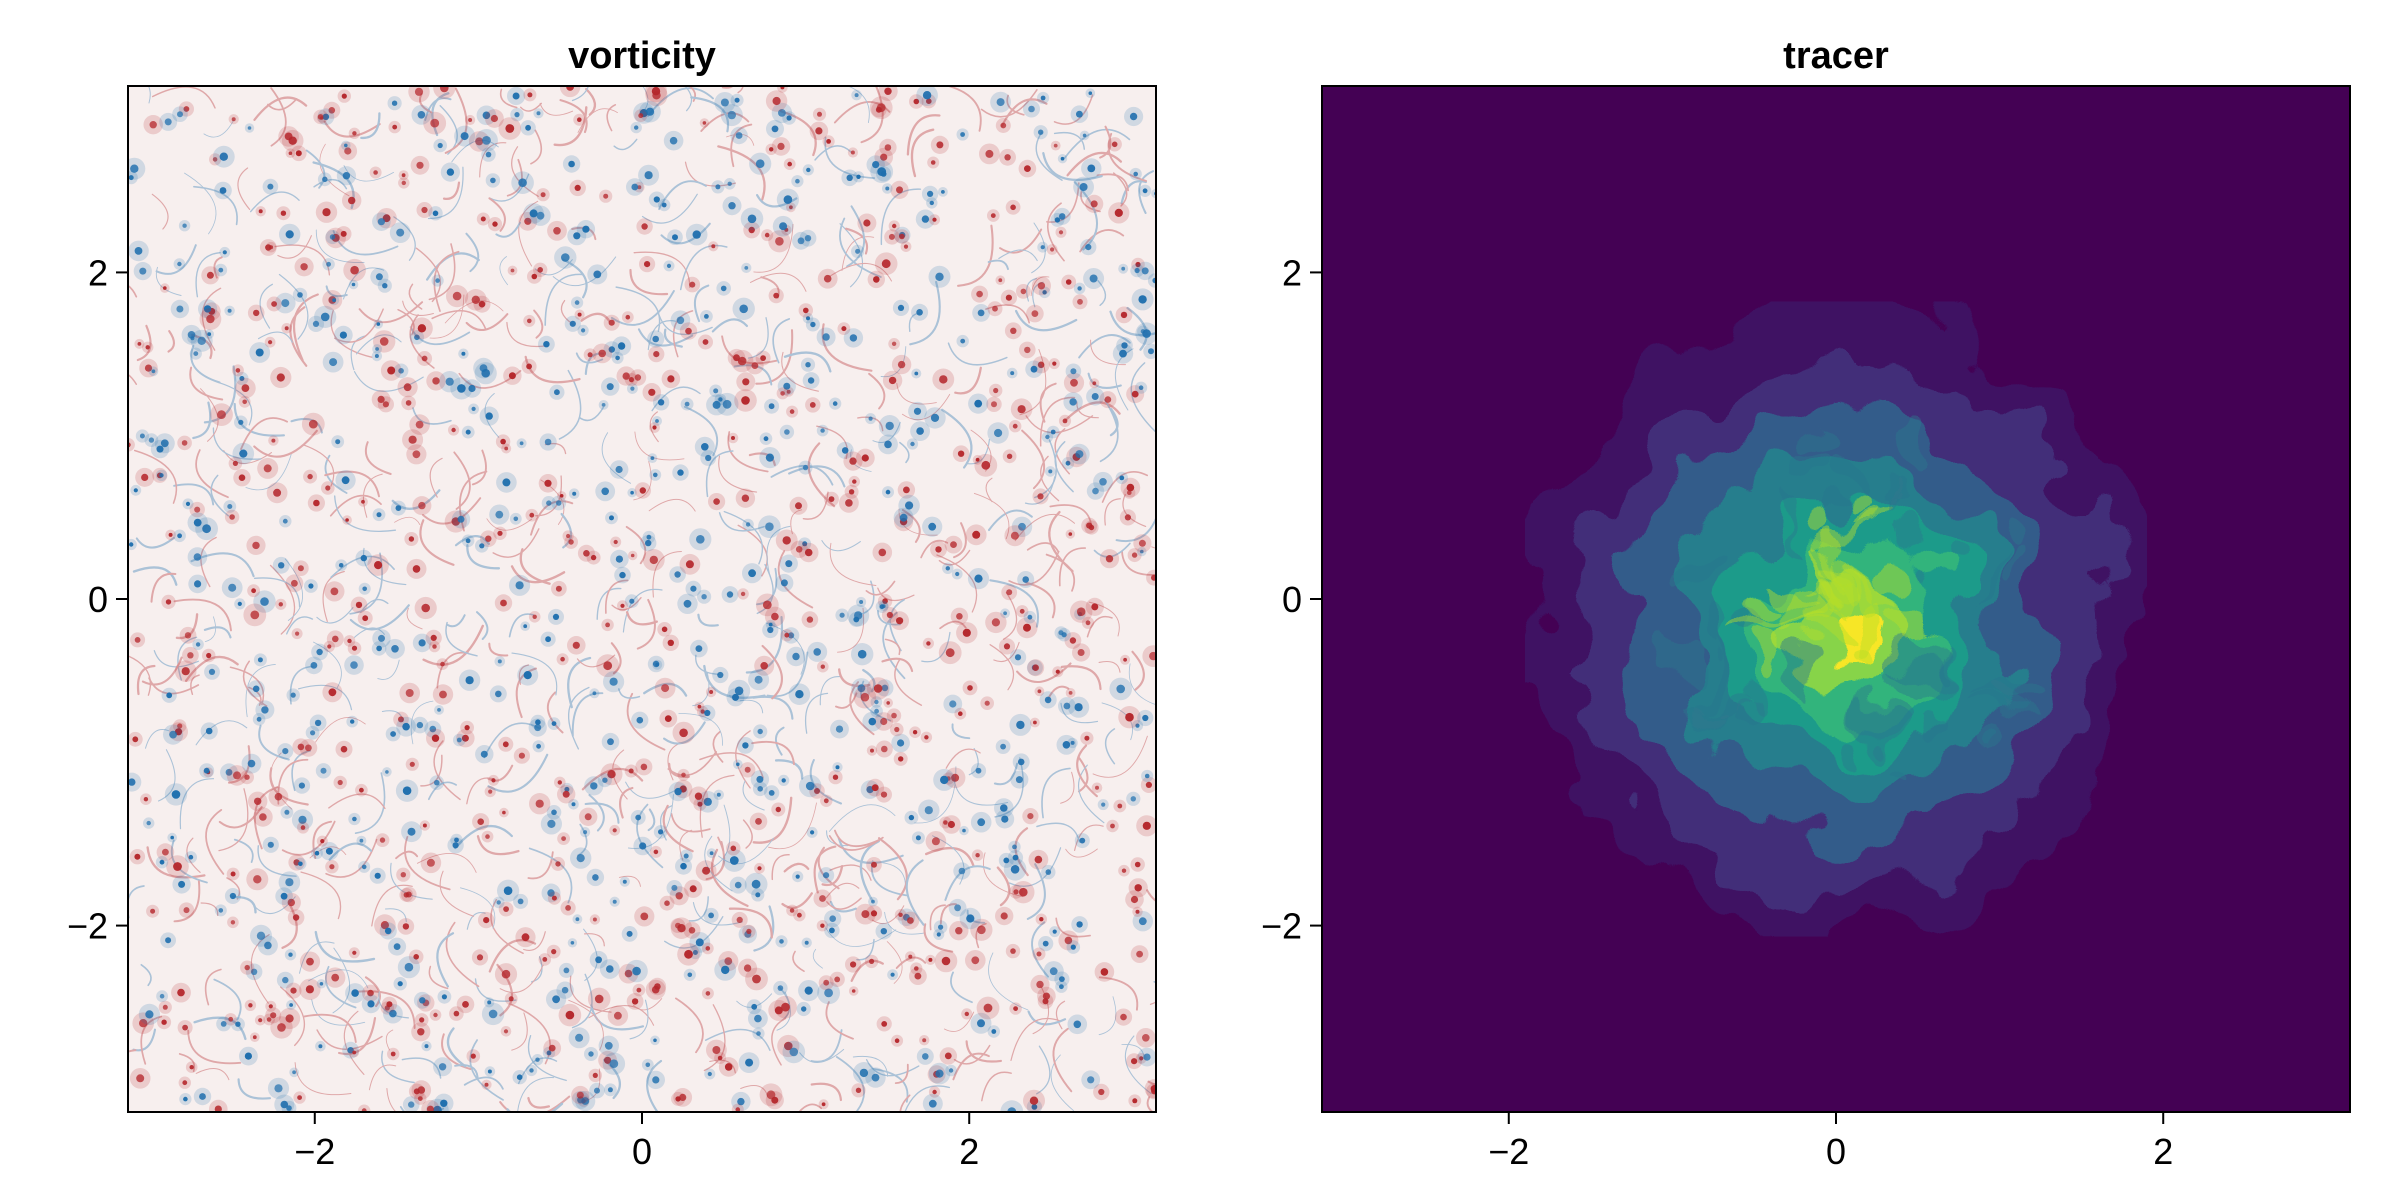 This screenshot has width=2400, height=1200. Describe the element at coordinates (1292, 599) in the screenshot. I see `tracer-ytick-label: 0` at that location.